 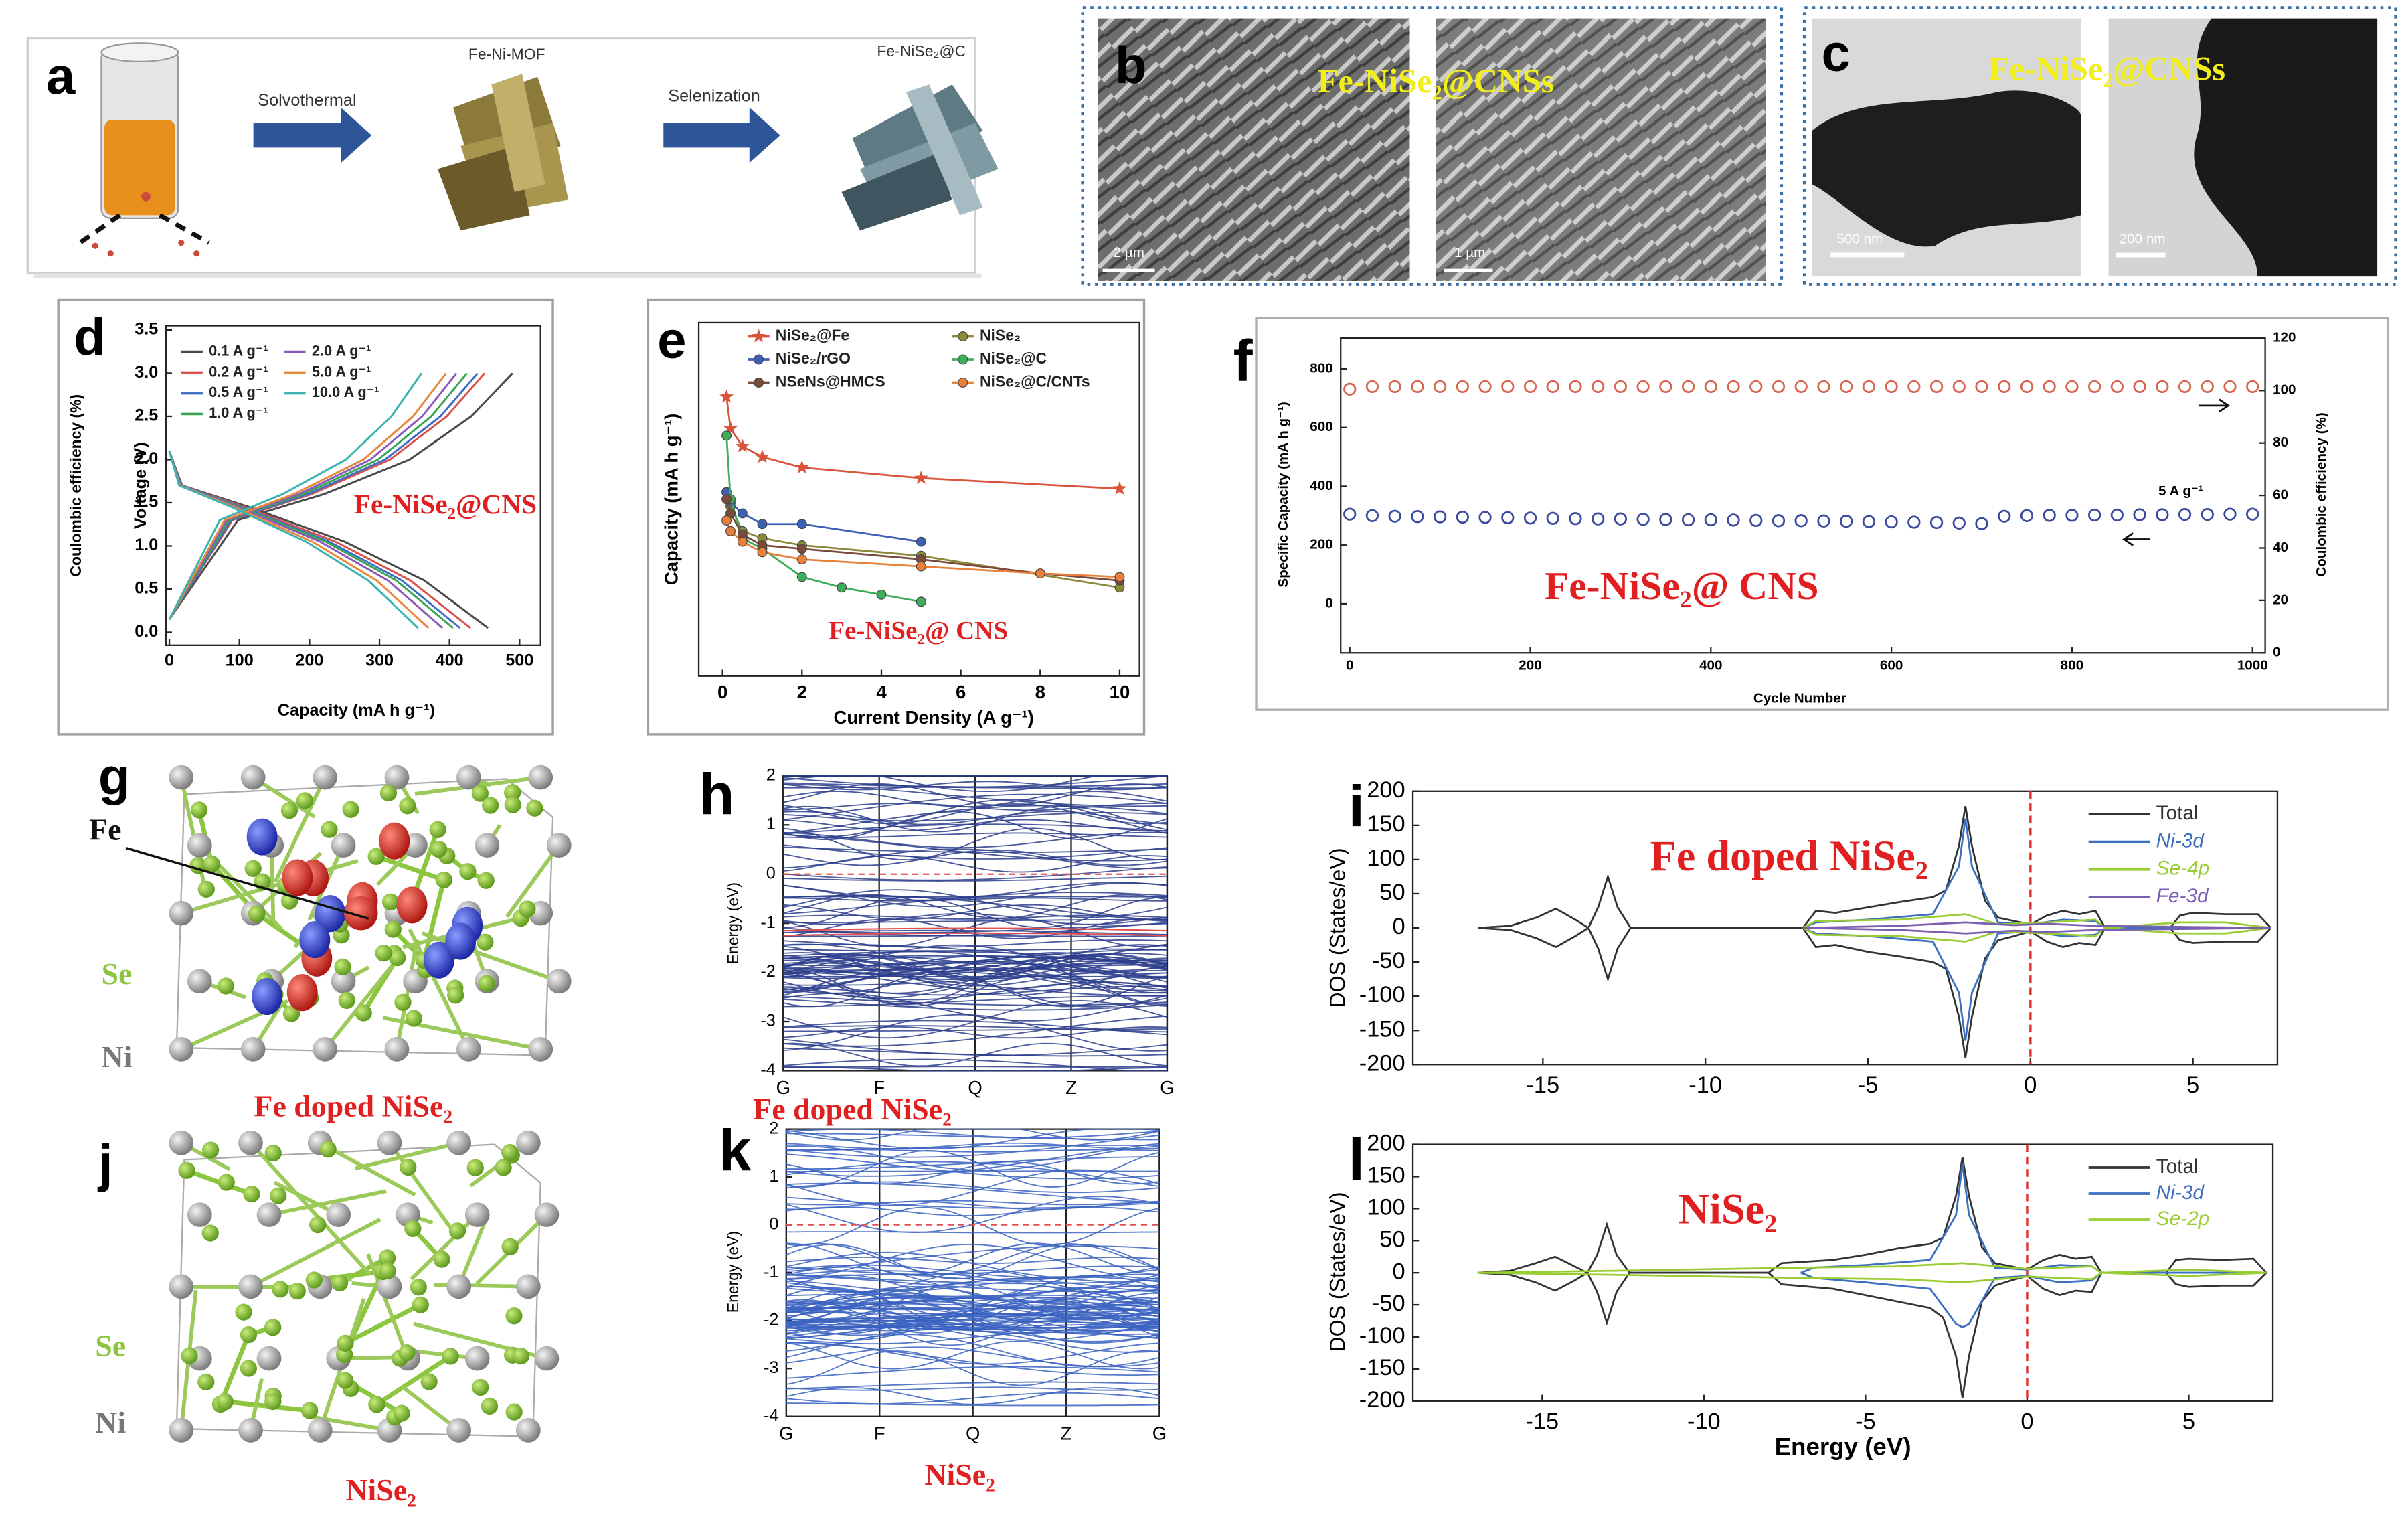 What do you see at coordinates (2280, 599) in the screenshot?
I see `y2-tick-label: 20` at bounding box center [2280, 599].